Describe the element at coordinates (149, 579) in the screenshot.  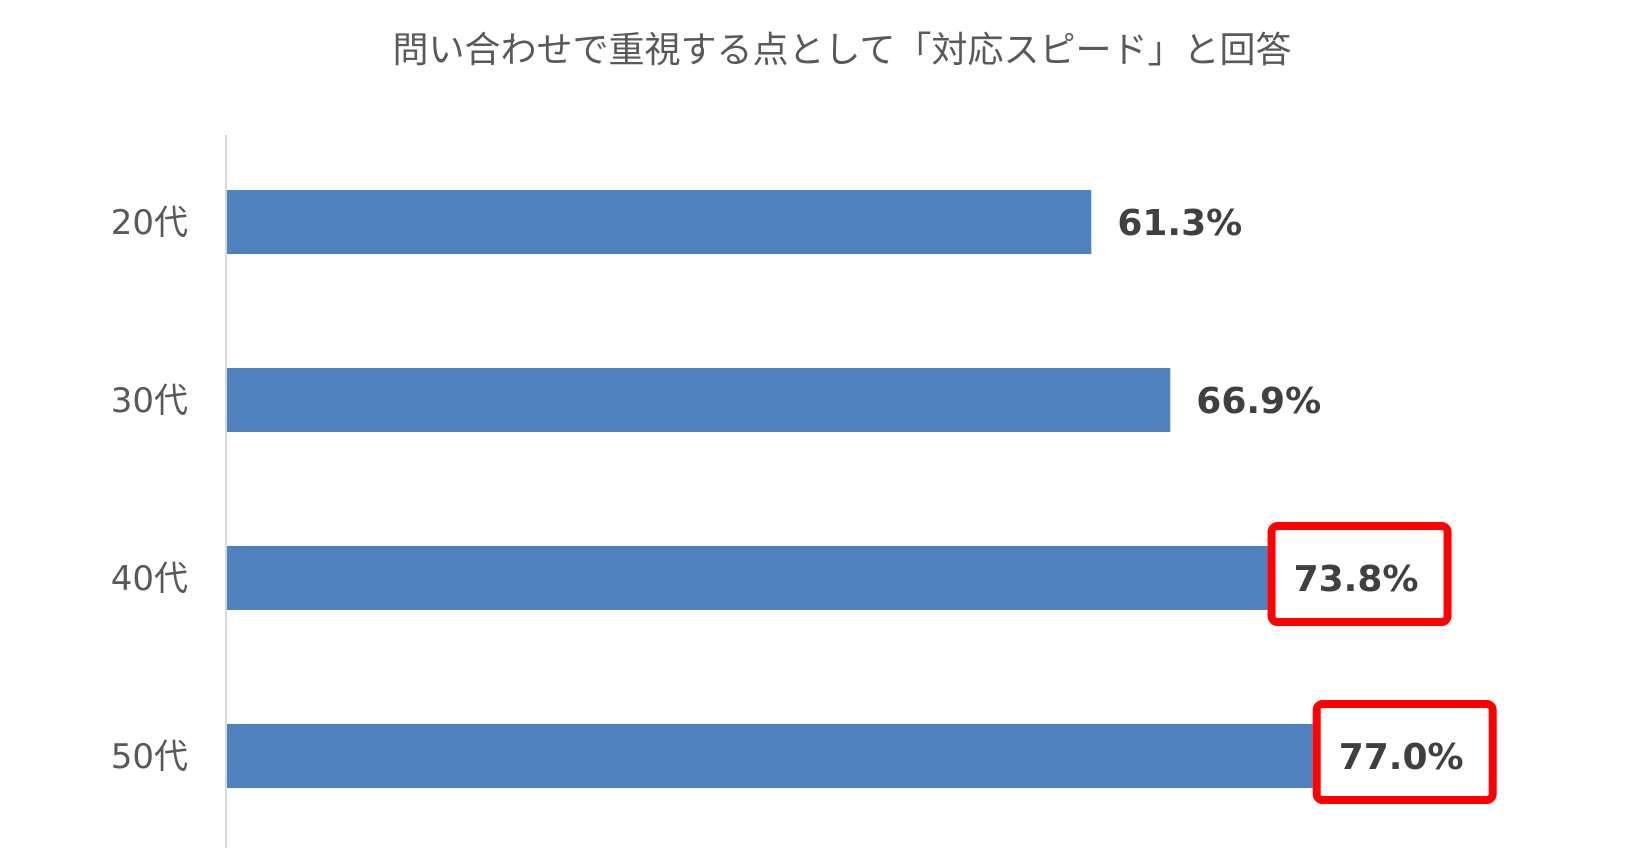
I see `category-label-3: 40代` at that location.